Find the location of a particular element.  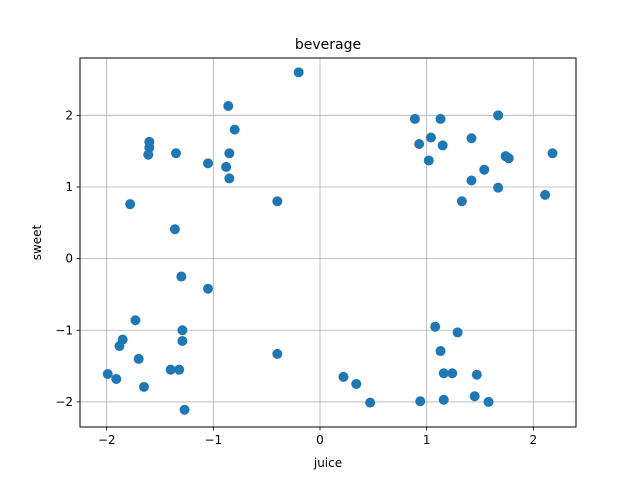

y-axis-label: sweet is located at coordinates (37, 242).